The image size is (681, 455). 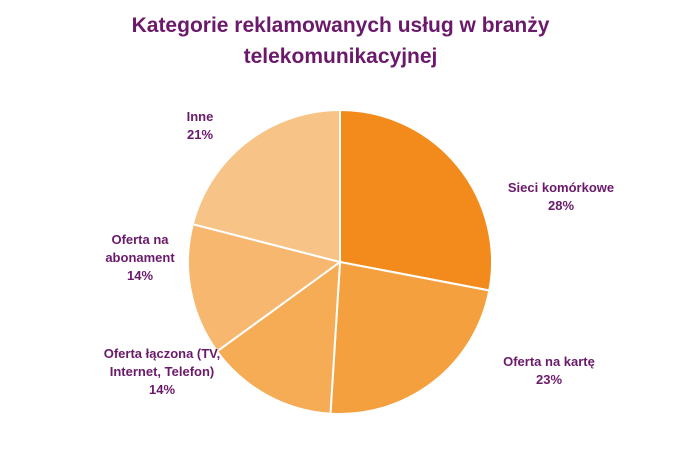 I want to click on slice-label-2: Oferta łączona (TV, Internet, Telefon) 14%, so click(x=162, y=371).